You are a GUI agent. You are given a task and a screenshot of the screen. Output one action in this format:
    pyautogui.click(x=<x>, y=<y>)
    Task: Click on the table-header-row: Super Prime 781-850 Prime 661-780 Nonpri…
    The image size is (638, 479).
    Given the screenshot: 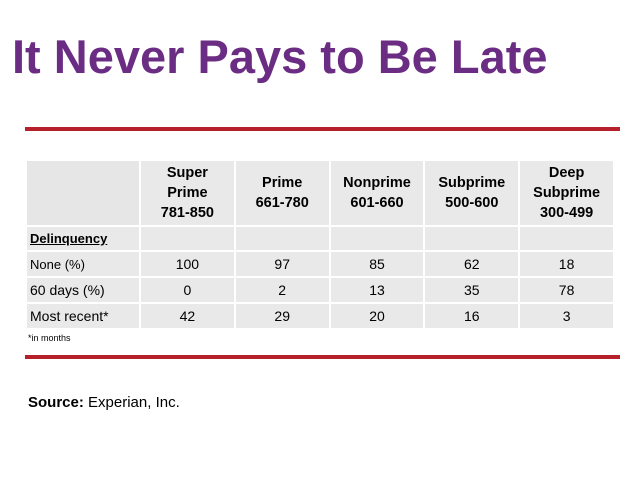 What is the action you would take?
    pyautogui.click(x=320, y=193)
    